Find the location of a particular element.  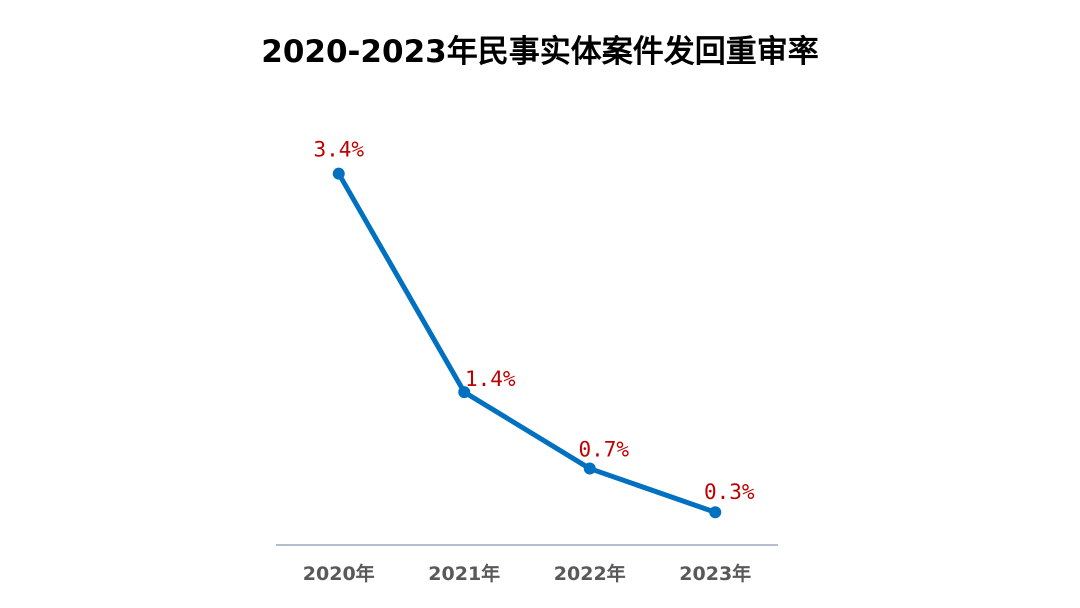

data-label-0: 3.4% is located at coordinates (338, 150).